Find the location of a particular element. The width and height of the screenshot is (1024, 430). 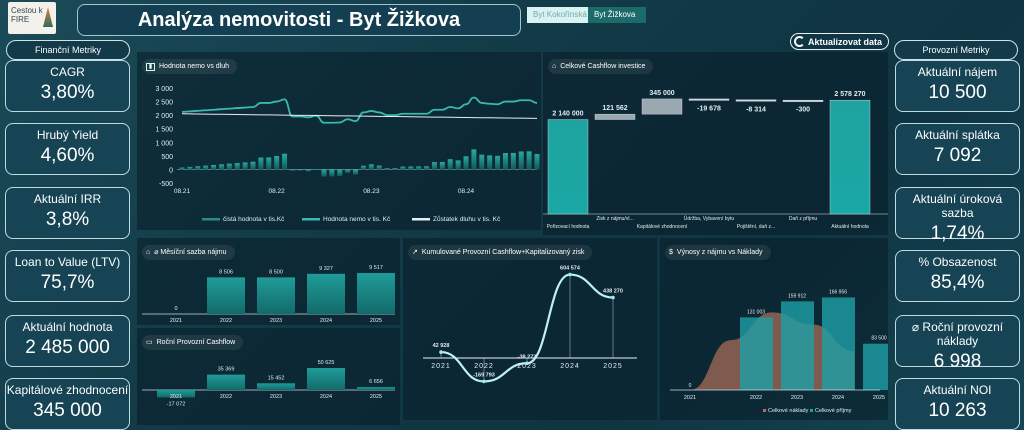

data-label: -169 793 is located at coordinates (484, 375).